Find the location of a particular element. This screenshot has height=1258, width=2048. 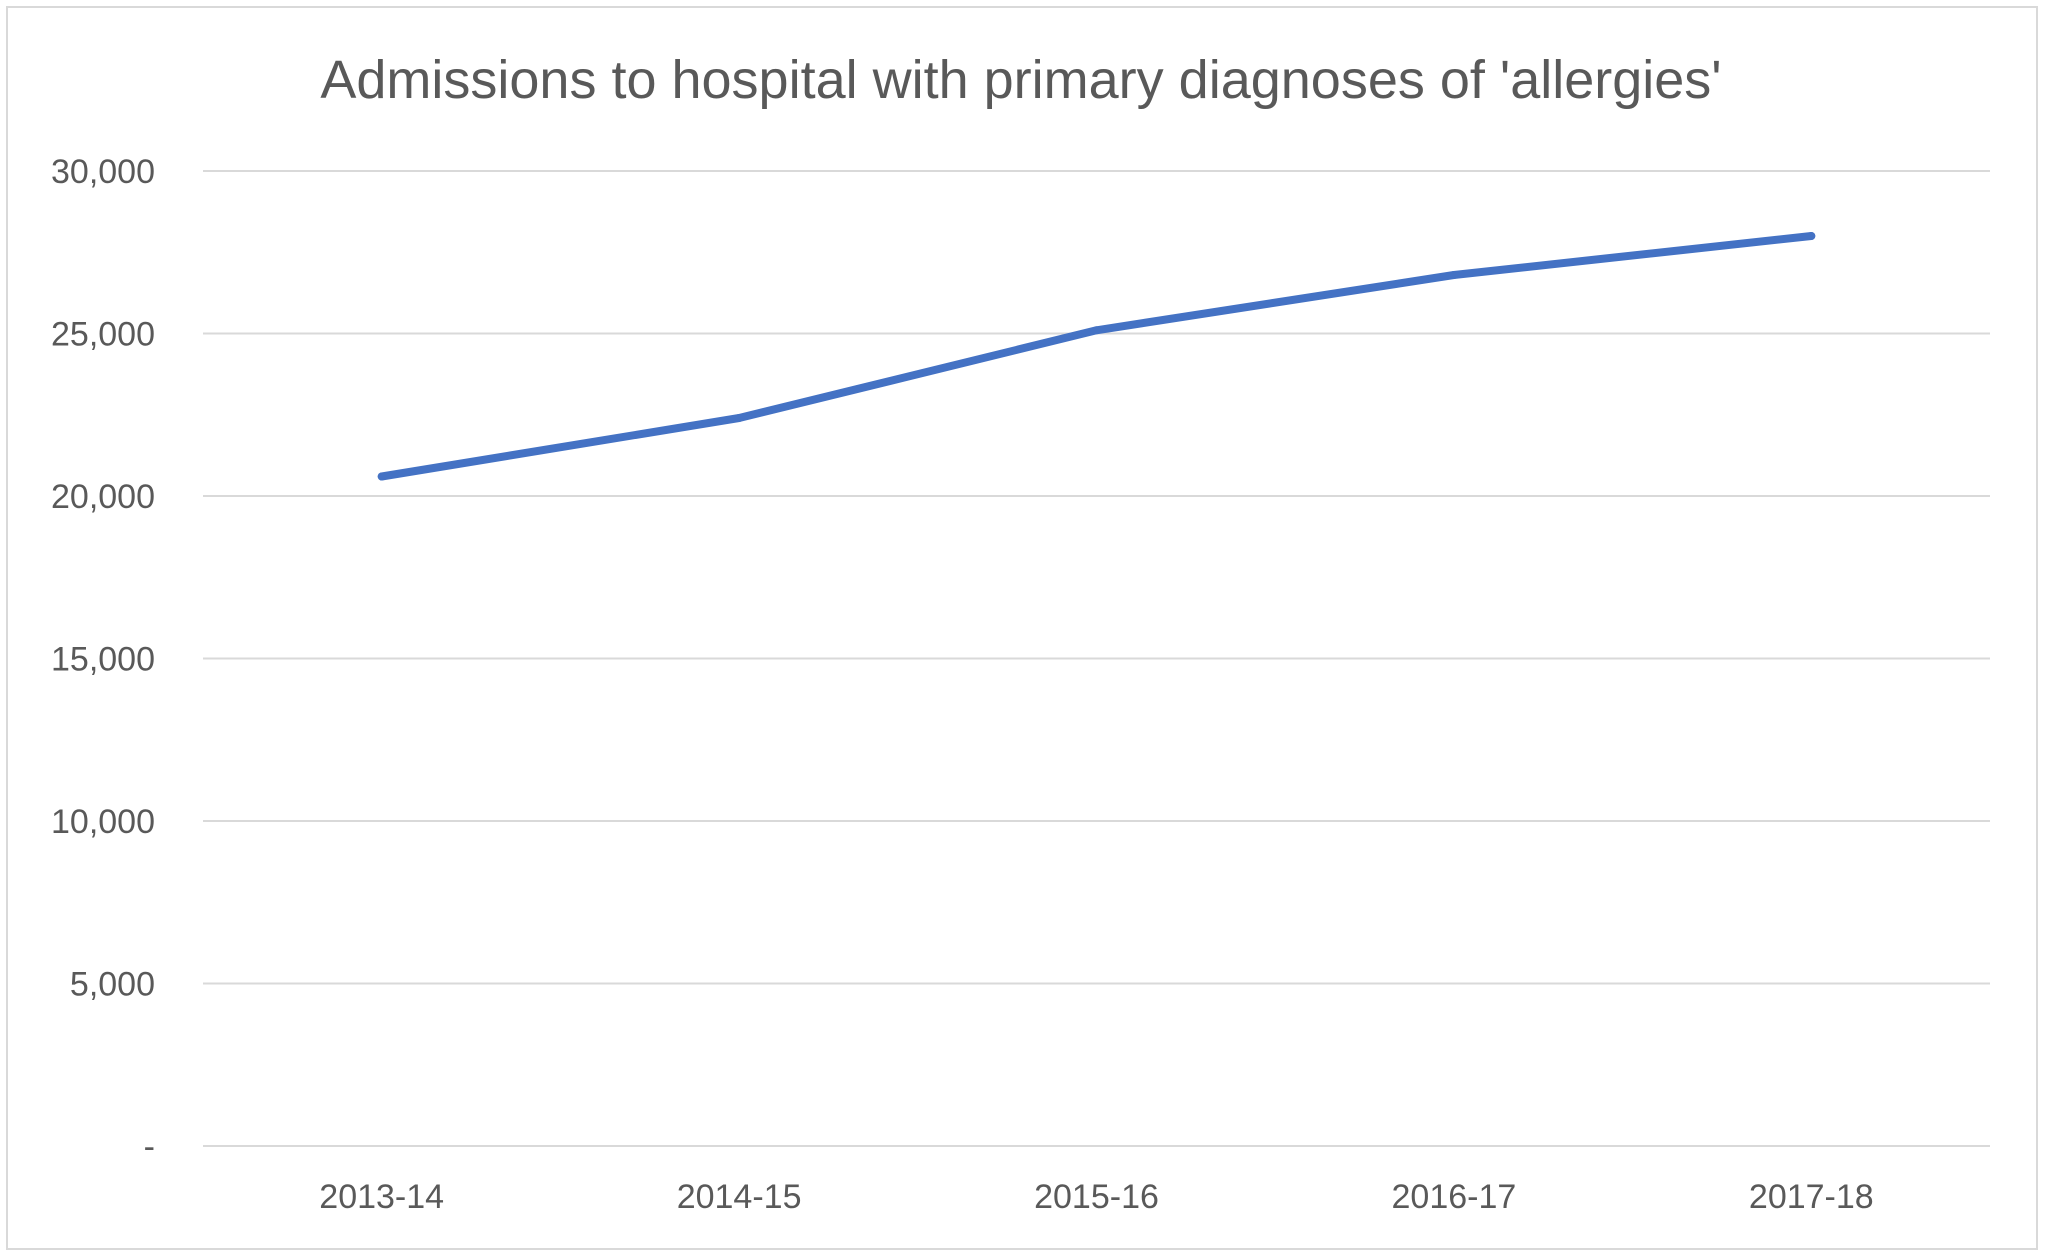

y-tick-label: 10,000 is located at coordinates (103, 822).